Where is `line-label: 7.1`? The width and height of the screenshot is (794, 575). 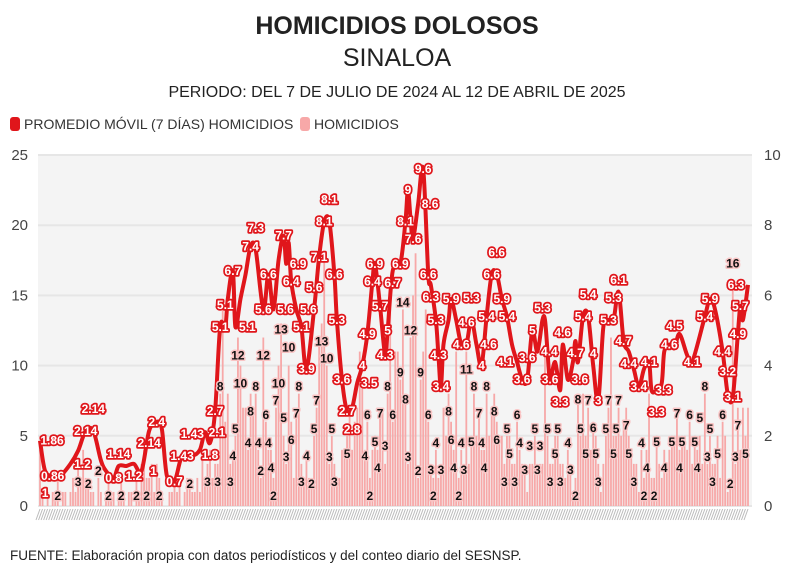 line-label: 7.1 is located at coordinates (319, 257).